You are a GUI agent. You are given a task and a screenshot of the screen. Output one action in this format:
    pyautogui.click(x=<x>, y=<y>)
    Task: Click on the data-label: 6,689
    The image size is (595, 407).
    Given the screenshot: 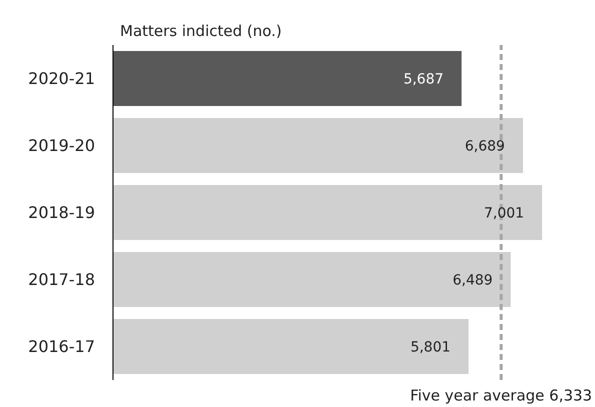 What is the action you would take?
    pyautogui.click(x=484, y=146)
    